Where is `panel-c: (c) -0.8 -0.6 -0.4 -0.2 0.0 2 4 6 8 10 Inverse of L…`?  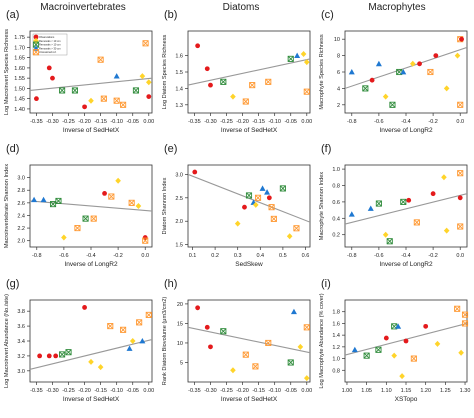 panel-c: (c) -0.8 -0.6 -0.4 -0.2 0.0 2 4 6 8 10 Inverse of L… is located at coordinates (393, 71).